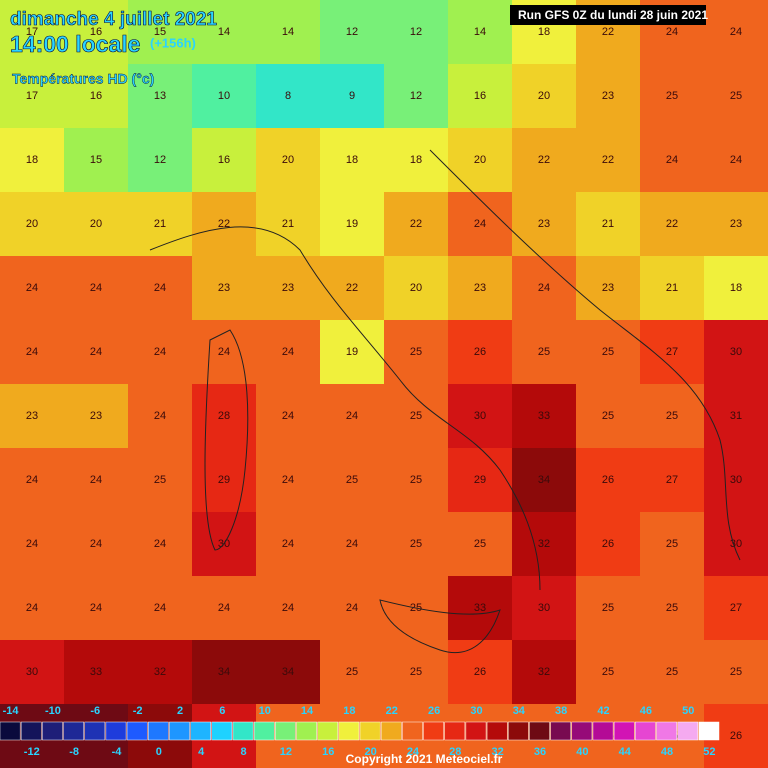 The image size is (768, 768). I want to click on temperature-value: 33, so click(544, 416).